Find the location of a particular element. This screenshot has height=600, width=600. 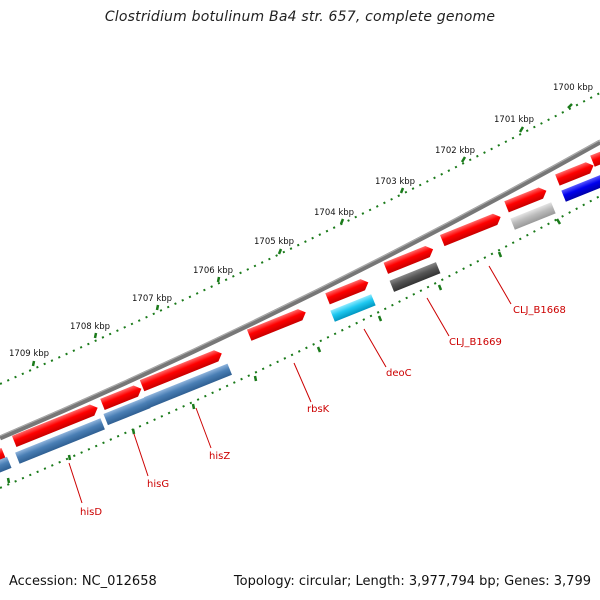

accession-text: Accession: NC_012658 is located at coordinates (83, 581).